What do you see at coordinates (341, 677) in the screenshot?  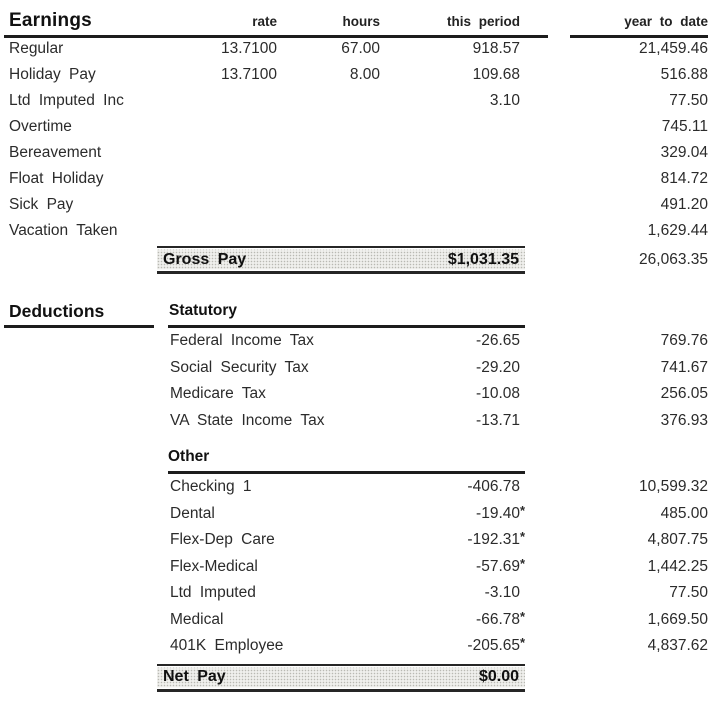 I see `net-pay-box: Net Pay $0.00` at bounding box center [341, 677].